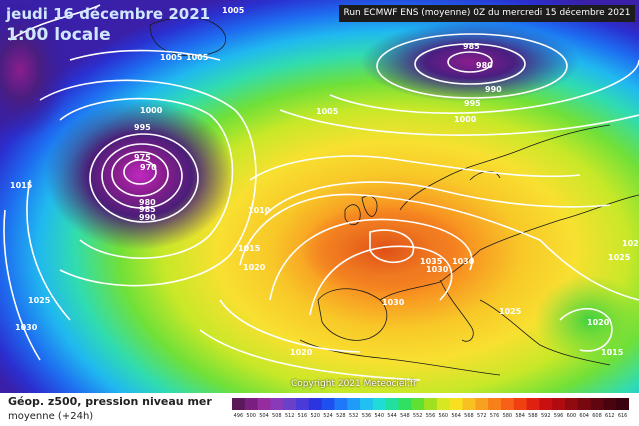 The image size is (639, 426). I want to click on color-scale-tick: 564, so click(456, 416).